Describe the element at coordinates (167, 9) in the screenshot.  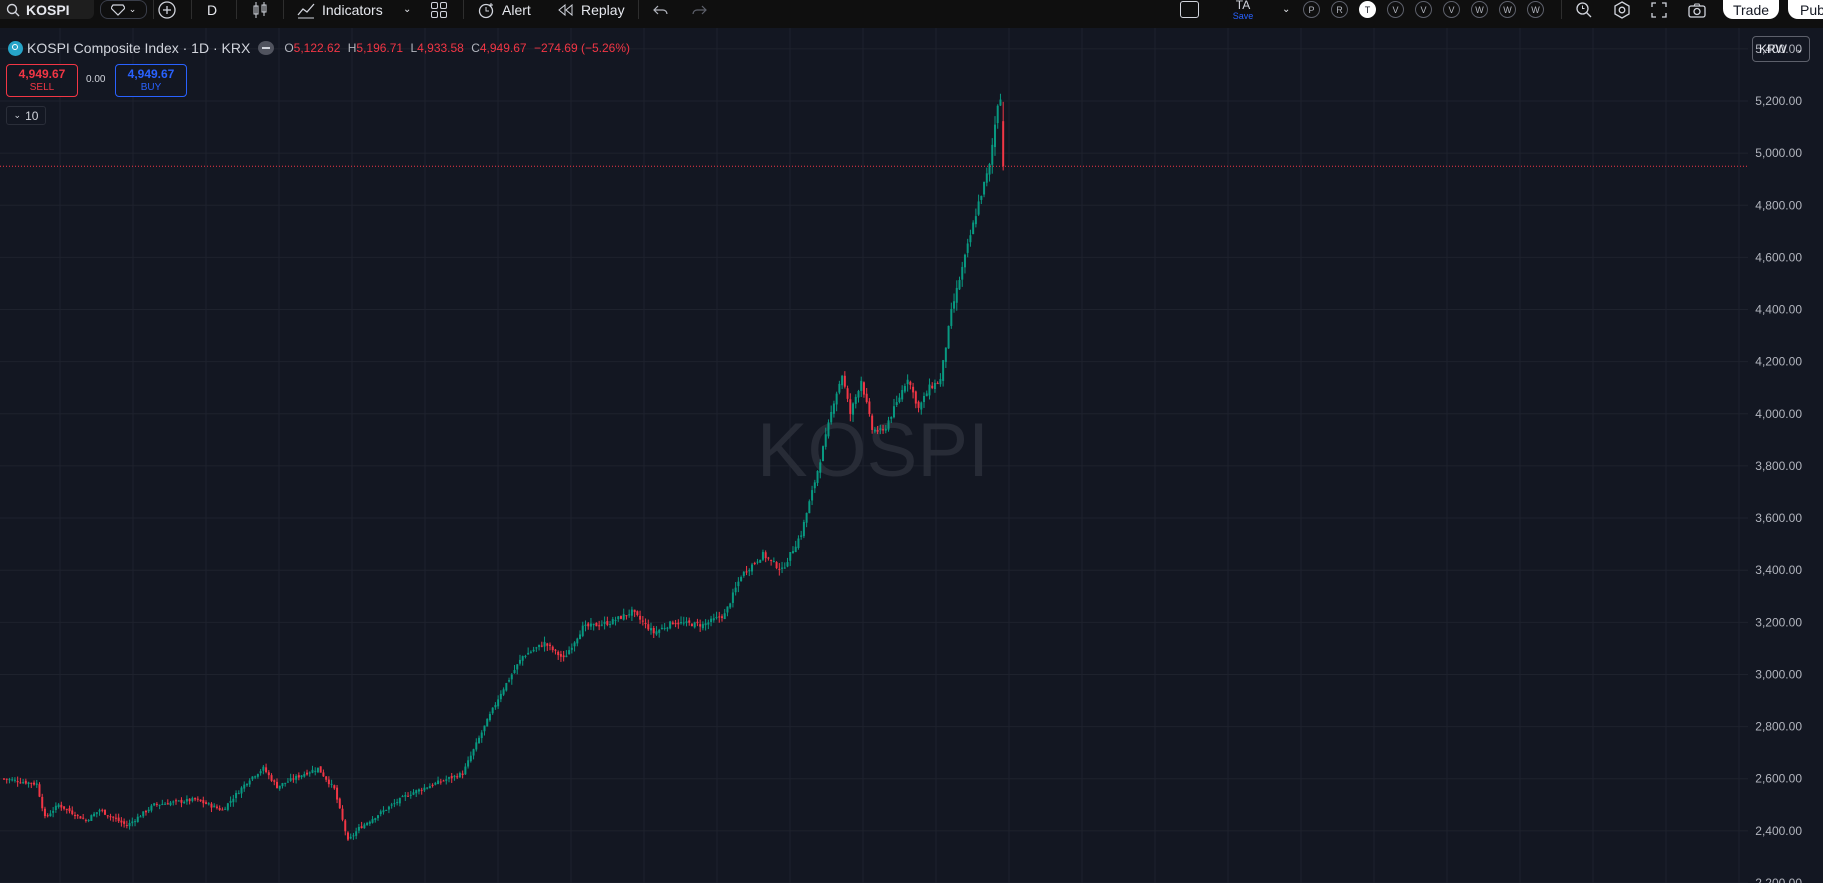
I see `add-symbol-button` at that location.